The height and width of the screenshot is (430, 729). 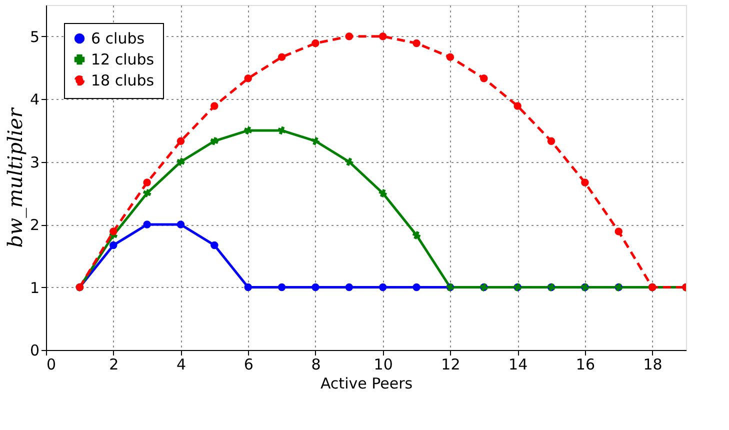 I want to click on y-tick-label: 3, so click(x=35, y=162).